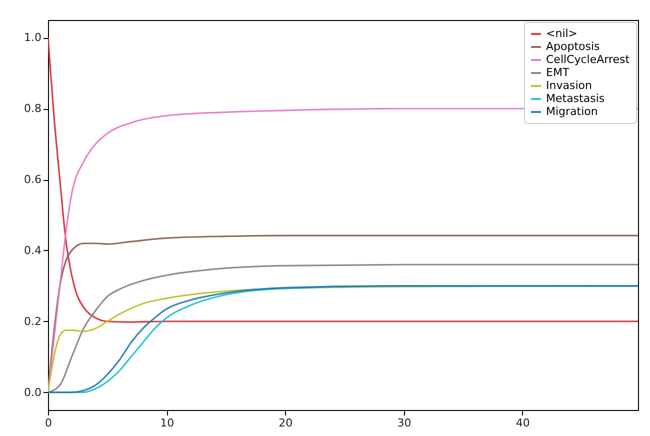 This screenshot has width=650, height=436. What do you see at coordinates (404, 423) in the screenshot?
I see `x-tick-label: 30` at bounding box center [404, 423].